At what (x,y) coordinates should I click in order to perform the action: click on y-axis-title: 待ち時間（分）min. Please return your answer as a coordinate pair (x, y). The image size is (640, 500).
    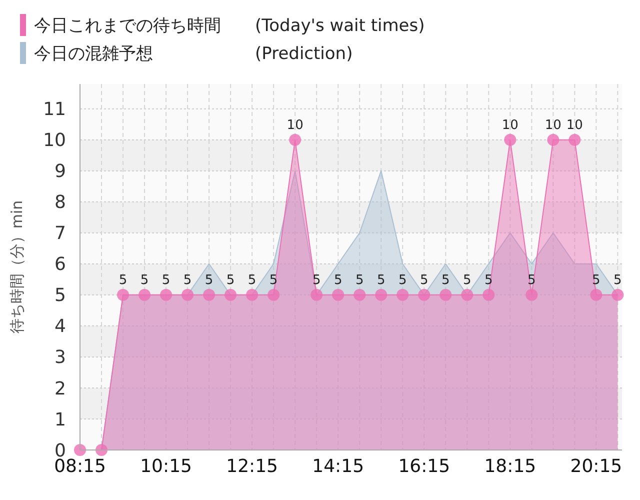
    Looking at the image, I should click on (17, 267).